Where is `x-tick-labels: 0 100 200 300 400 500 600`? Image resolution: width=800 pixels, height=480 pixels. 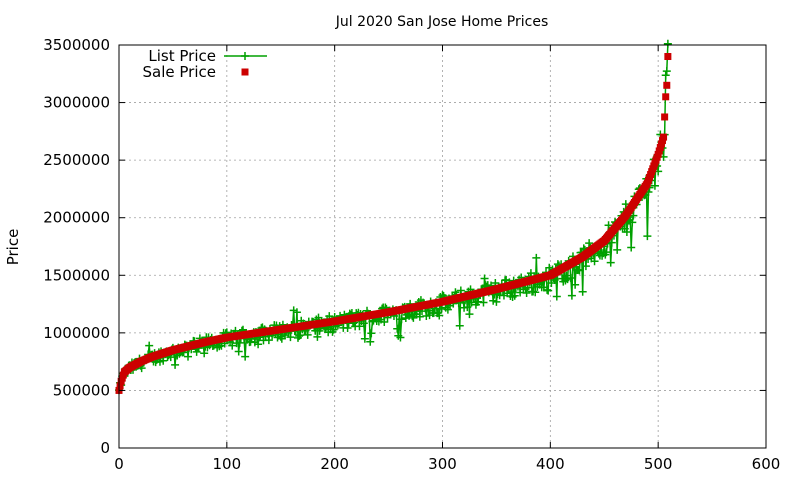
x-tick-labels: 0 100 200 300 400 500 600 is located at coordinates (447, 464).